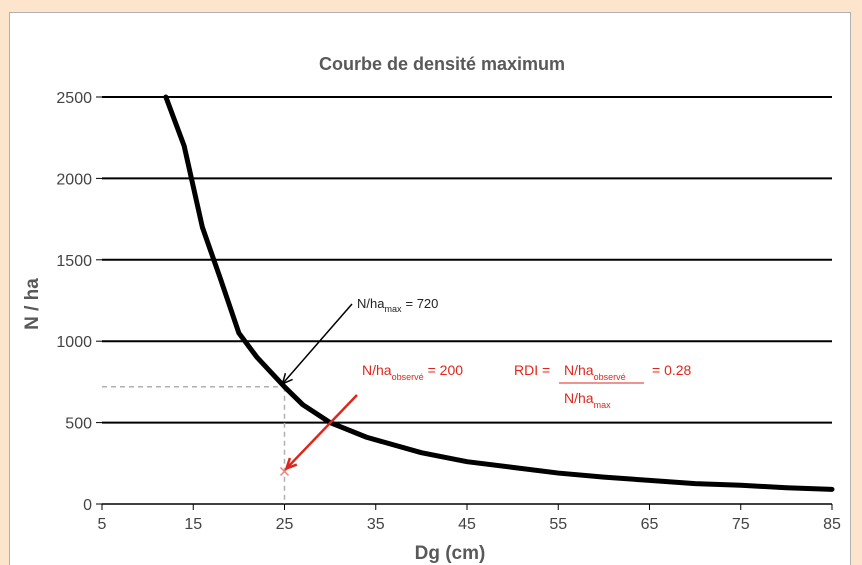 This screenshot has width=862, height=565. What do you see at coordinates (376, 524) in the screenshot?
I see `x-tick-label-35: 35` at bounding box center [376, 524].